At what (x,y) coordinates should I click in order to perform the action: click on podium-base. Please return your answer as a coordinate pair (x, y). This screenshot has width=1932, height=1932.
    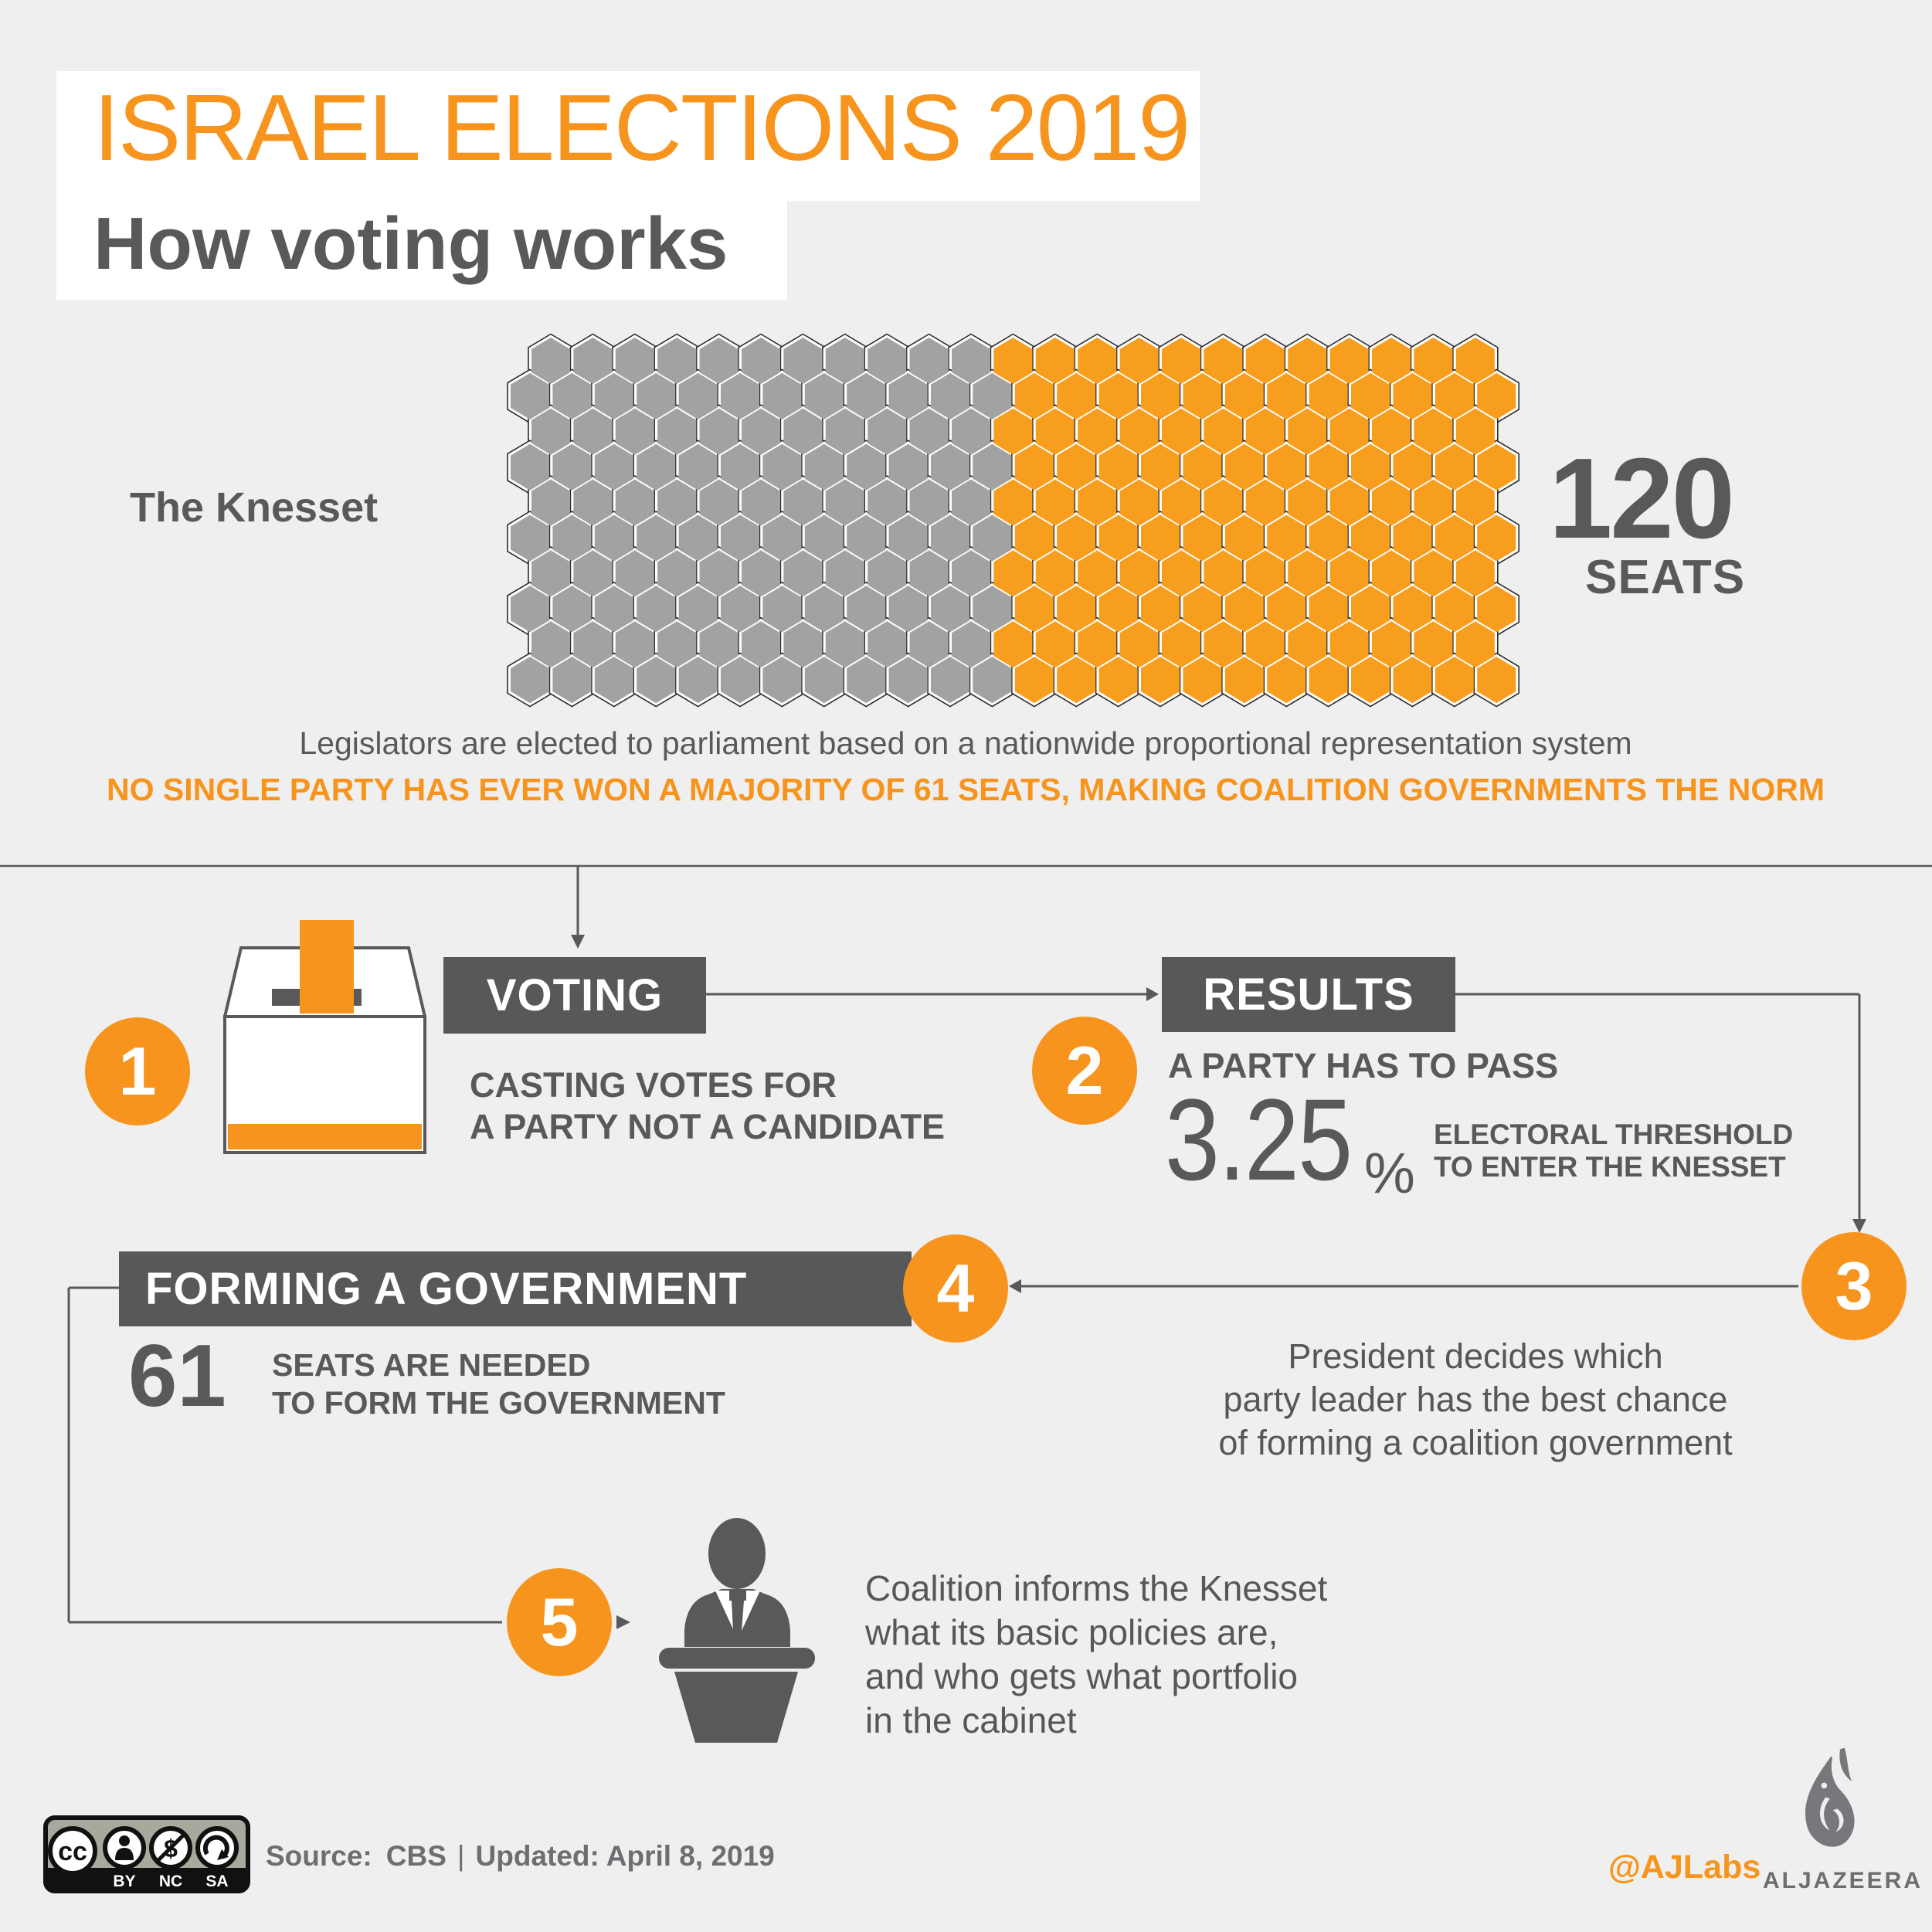
    Looking at the image, I should click on (736, 1708).